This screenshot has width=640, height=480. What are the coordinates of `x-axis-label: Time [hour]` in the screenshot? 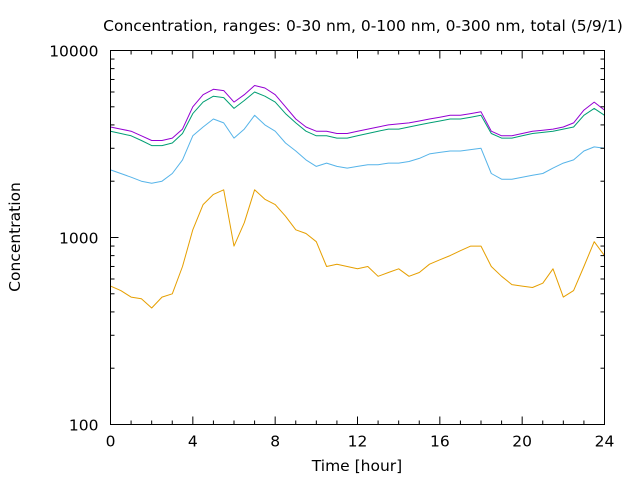 It's located at (356, 466).